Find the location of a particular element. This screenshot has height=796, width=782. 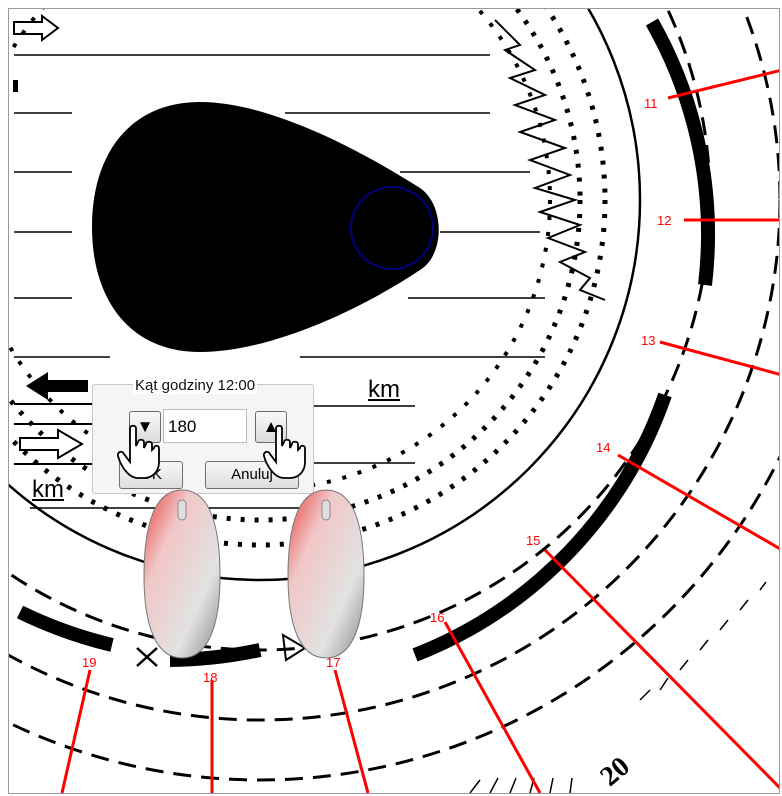

marker-dot is located at coordinates (15, 86).